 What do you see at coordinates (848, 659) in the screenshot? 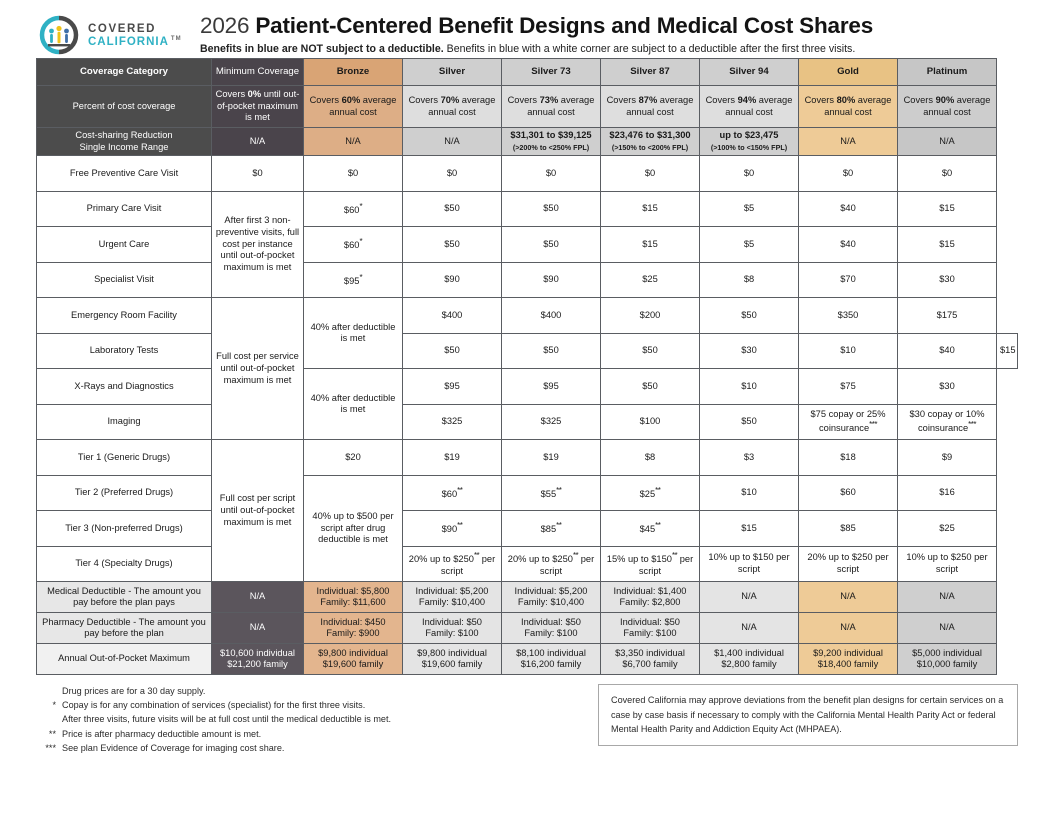
I see `oop-cell-gold: $9,200 individual $18,400 family` at bounding box center [848, 659].